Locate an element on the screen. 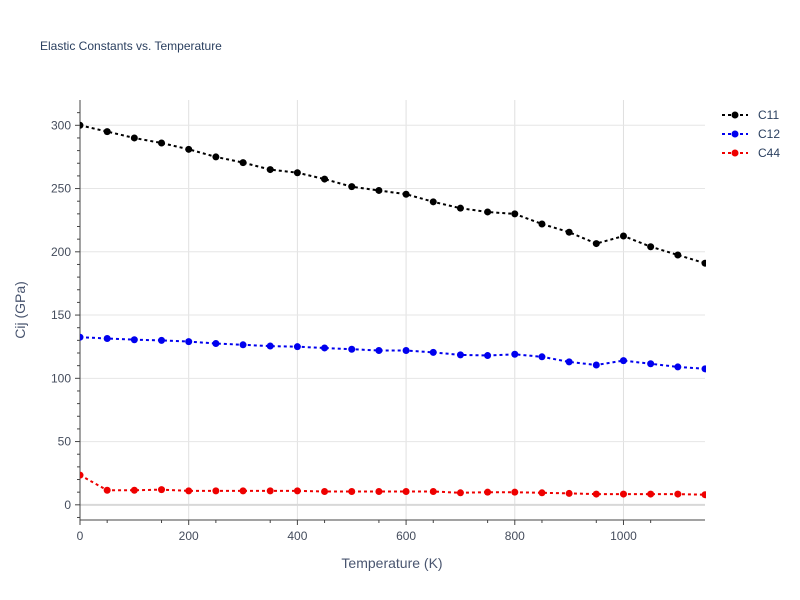 The height and width of the screenshot is (600, 800). chart-title: Elastic Constants vs. Temperature is located at coordinates (131, 46).